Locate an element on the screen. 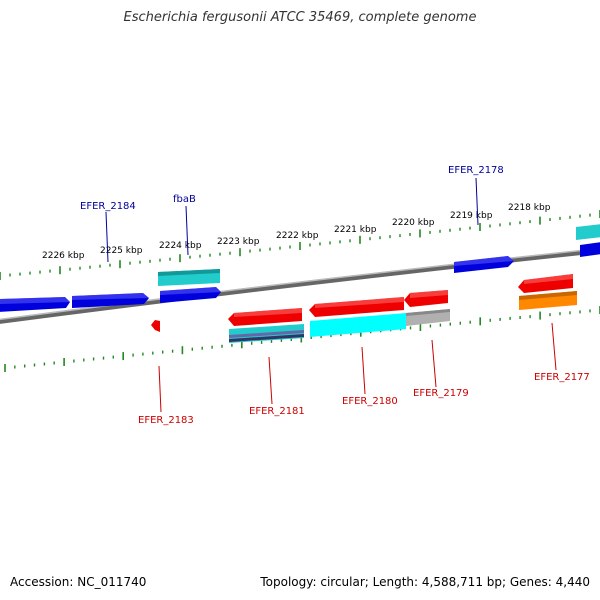 The image size is (600, 600). gene-label-efer-2181: EFER_2181 is located at coordinates (277, 411).